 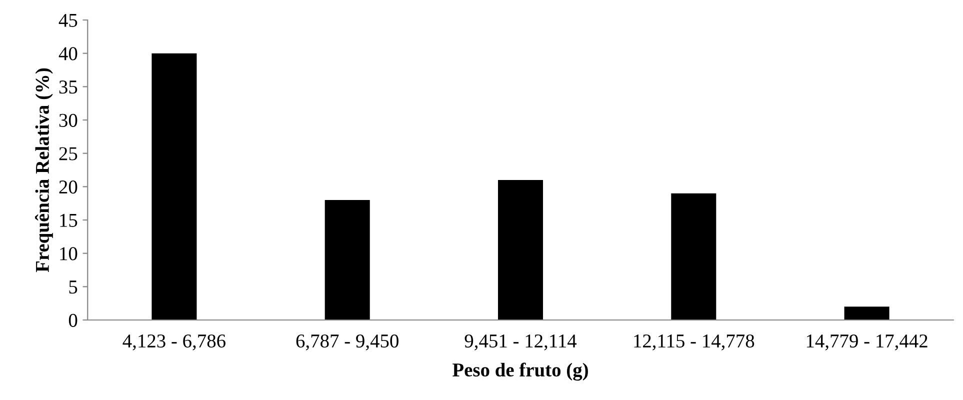 I want to click on x-axis-title: Peso de fruto (g), so click(x=520, y=371).